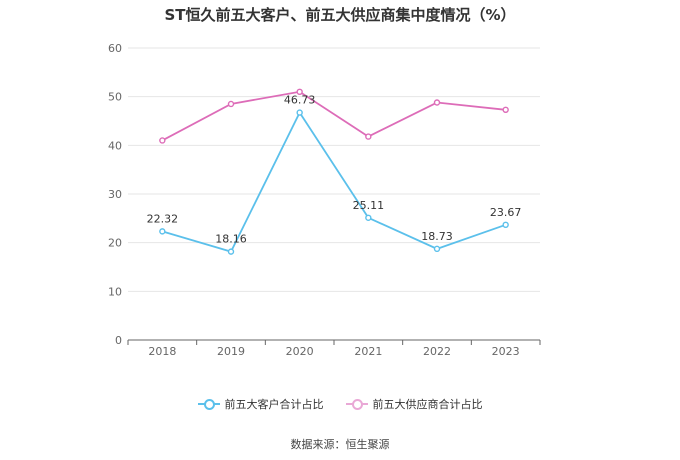 The image size is (680, 460). Describe the element at coordinates (506, 351) in the screenshot. I see `x-tick-label: 2023` at that location.